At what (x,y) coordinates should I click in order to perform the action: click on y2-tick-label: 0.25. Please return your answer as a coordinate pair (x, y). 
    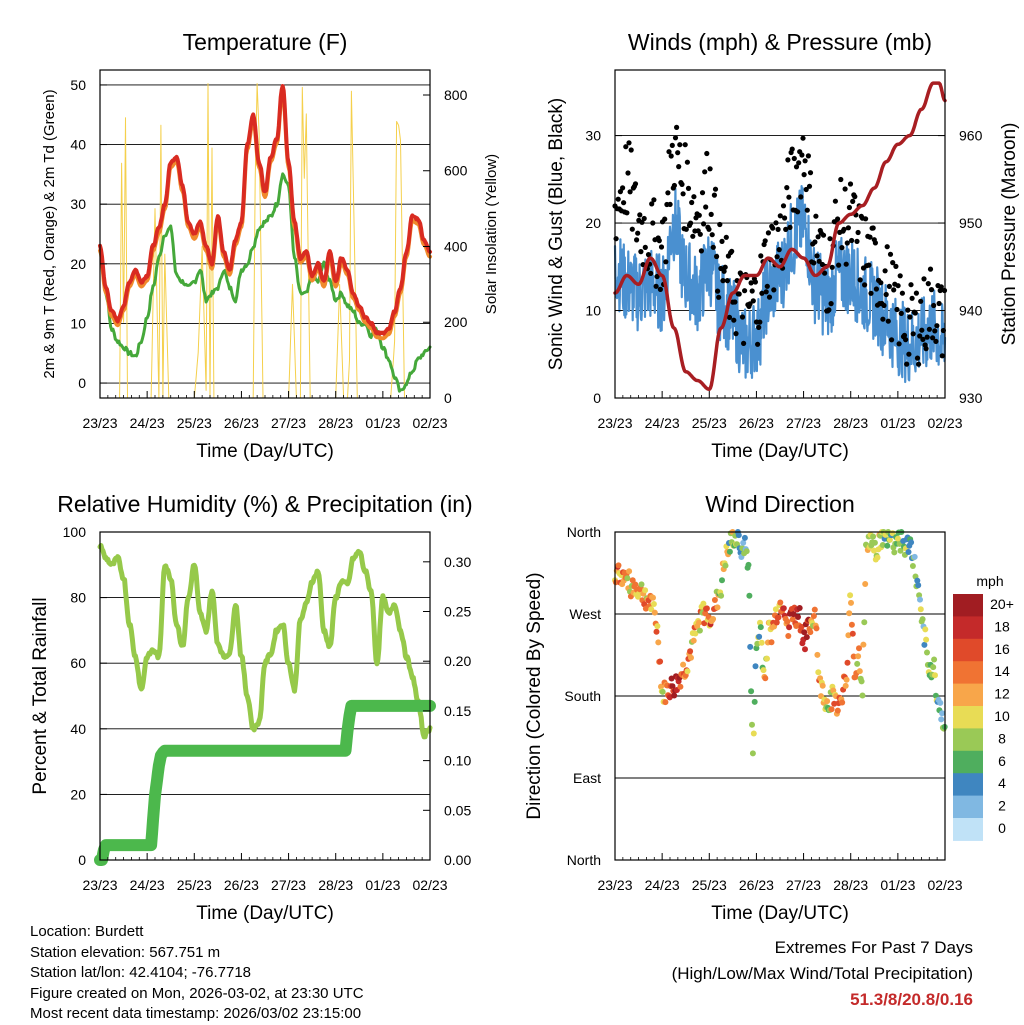
    Looking at the image, I should click on (457, 612).